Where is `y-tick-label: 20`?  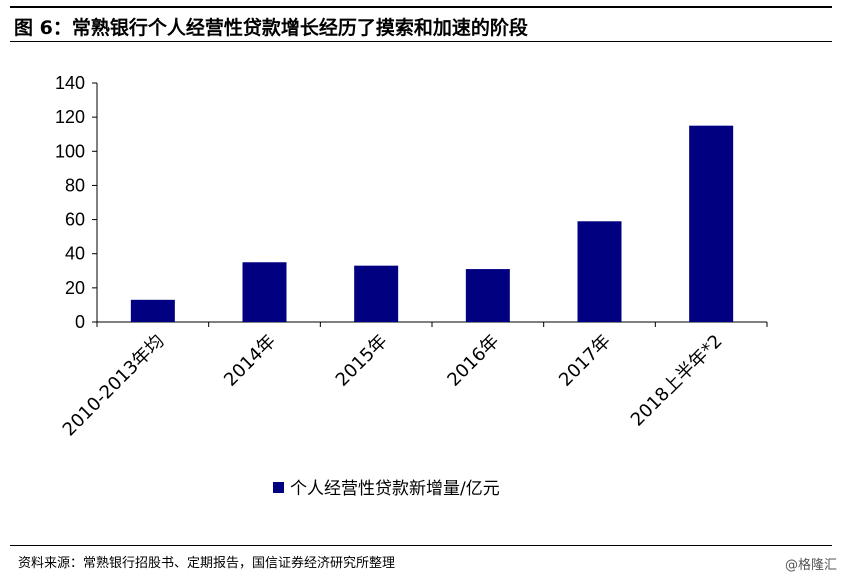
y-tick-label: 20 is located at coordinates (75, 288).